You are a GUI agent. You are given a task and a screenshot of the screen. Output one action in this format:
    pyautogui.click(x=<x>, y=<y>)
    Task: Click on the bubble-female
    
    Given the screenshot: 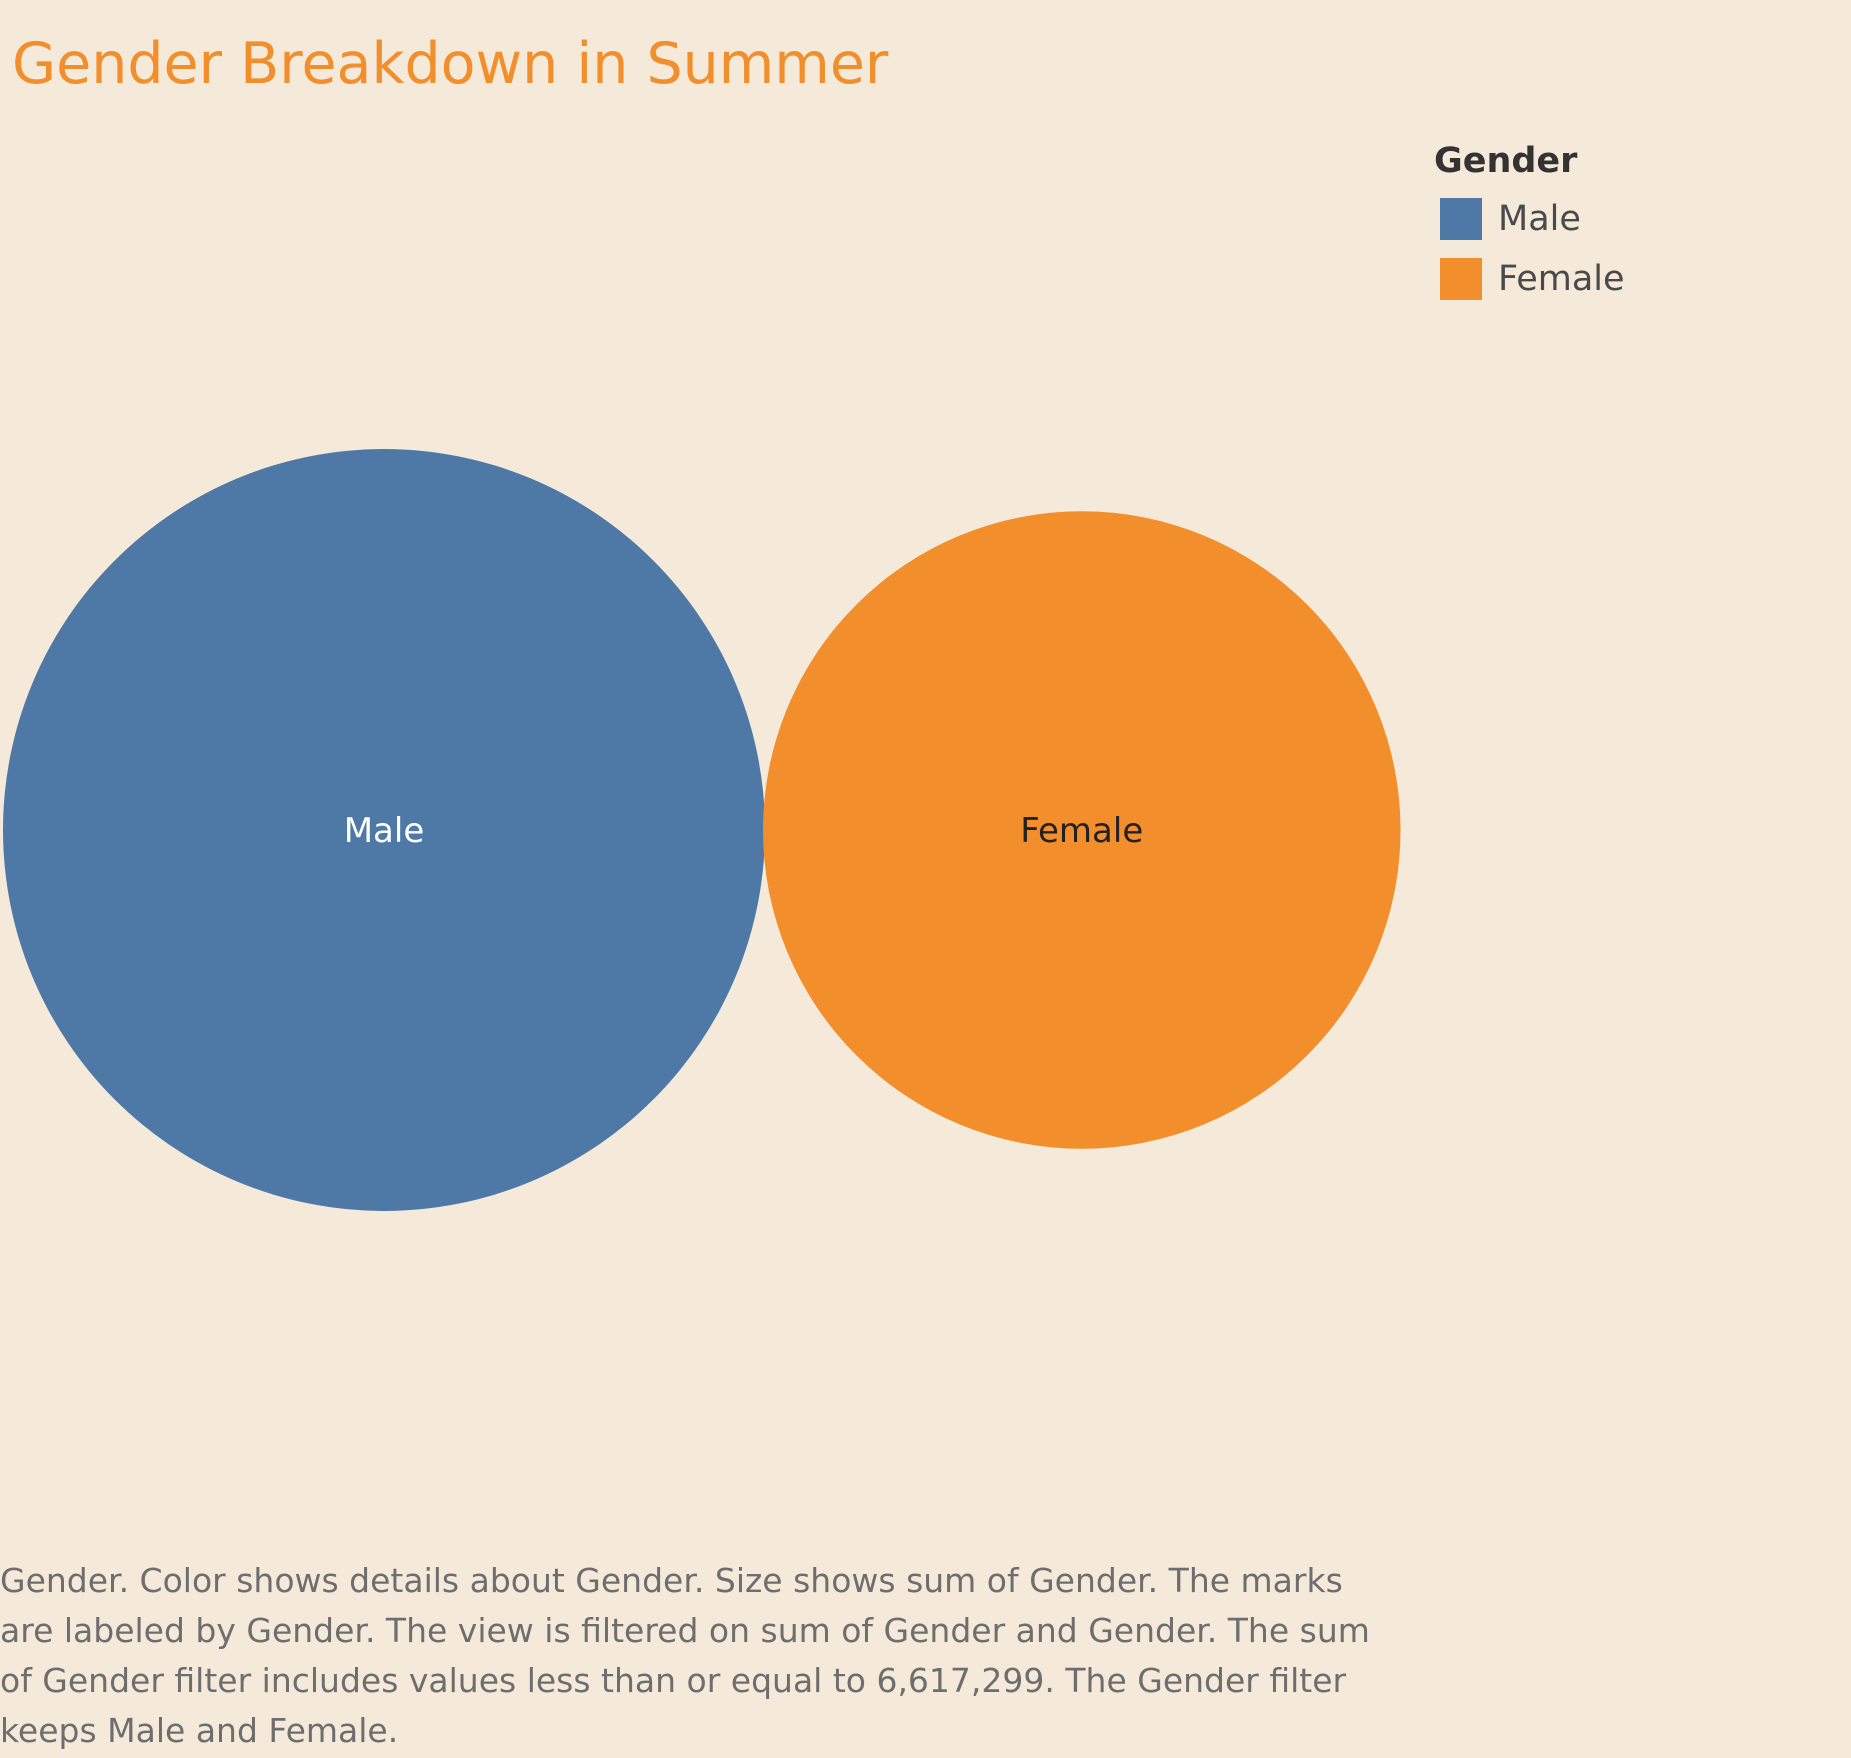 What is the action you would take?
    pyautogui.click(x=1082, y=830)
    